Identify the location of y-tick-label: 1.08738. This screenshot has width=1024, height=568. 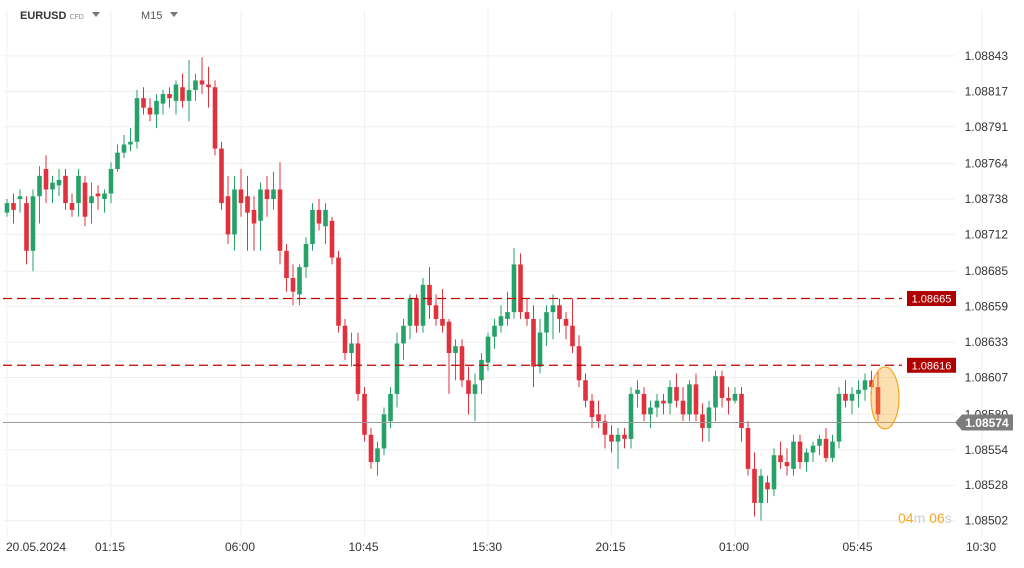
(987, 199).